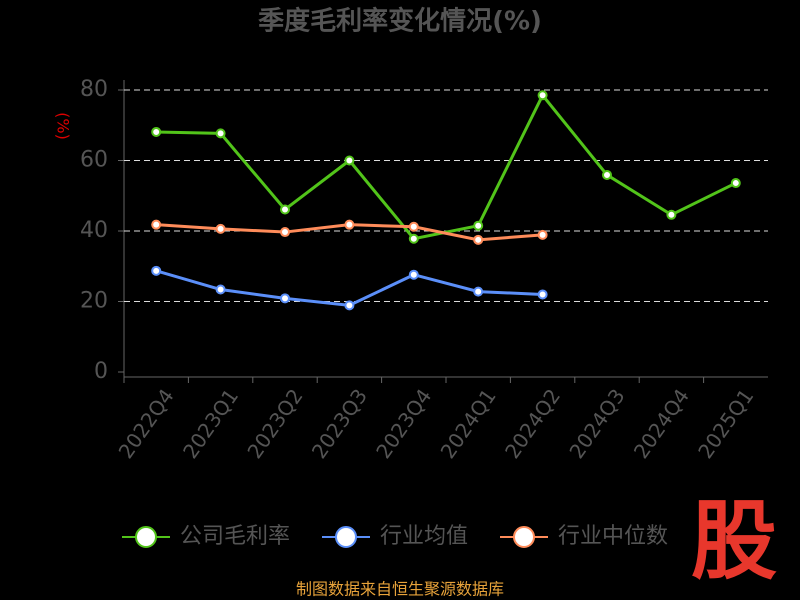  Describe the element at coordinates (468, 423) in the screenshot. I see `x-tick-label: 2024Q1` at that location.